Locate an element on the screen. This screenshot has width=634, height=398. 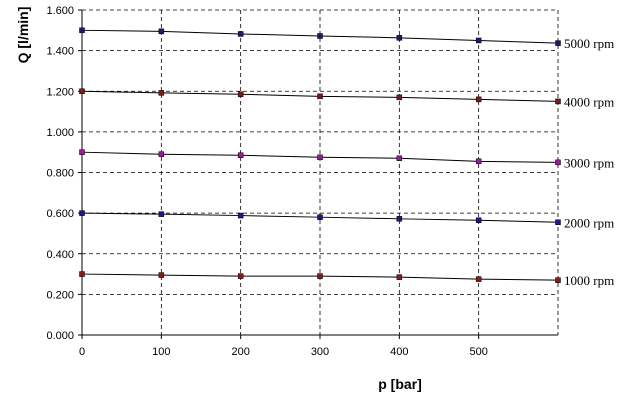
series-label: 1000 rpm is located at coordinates (589, 280).